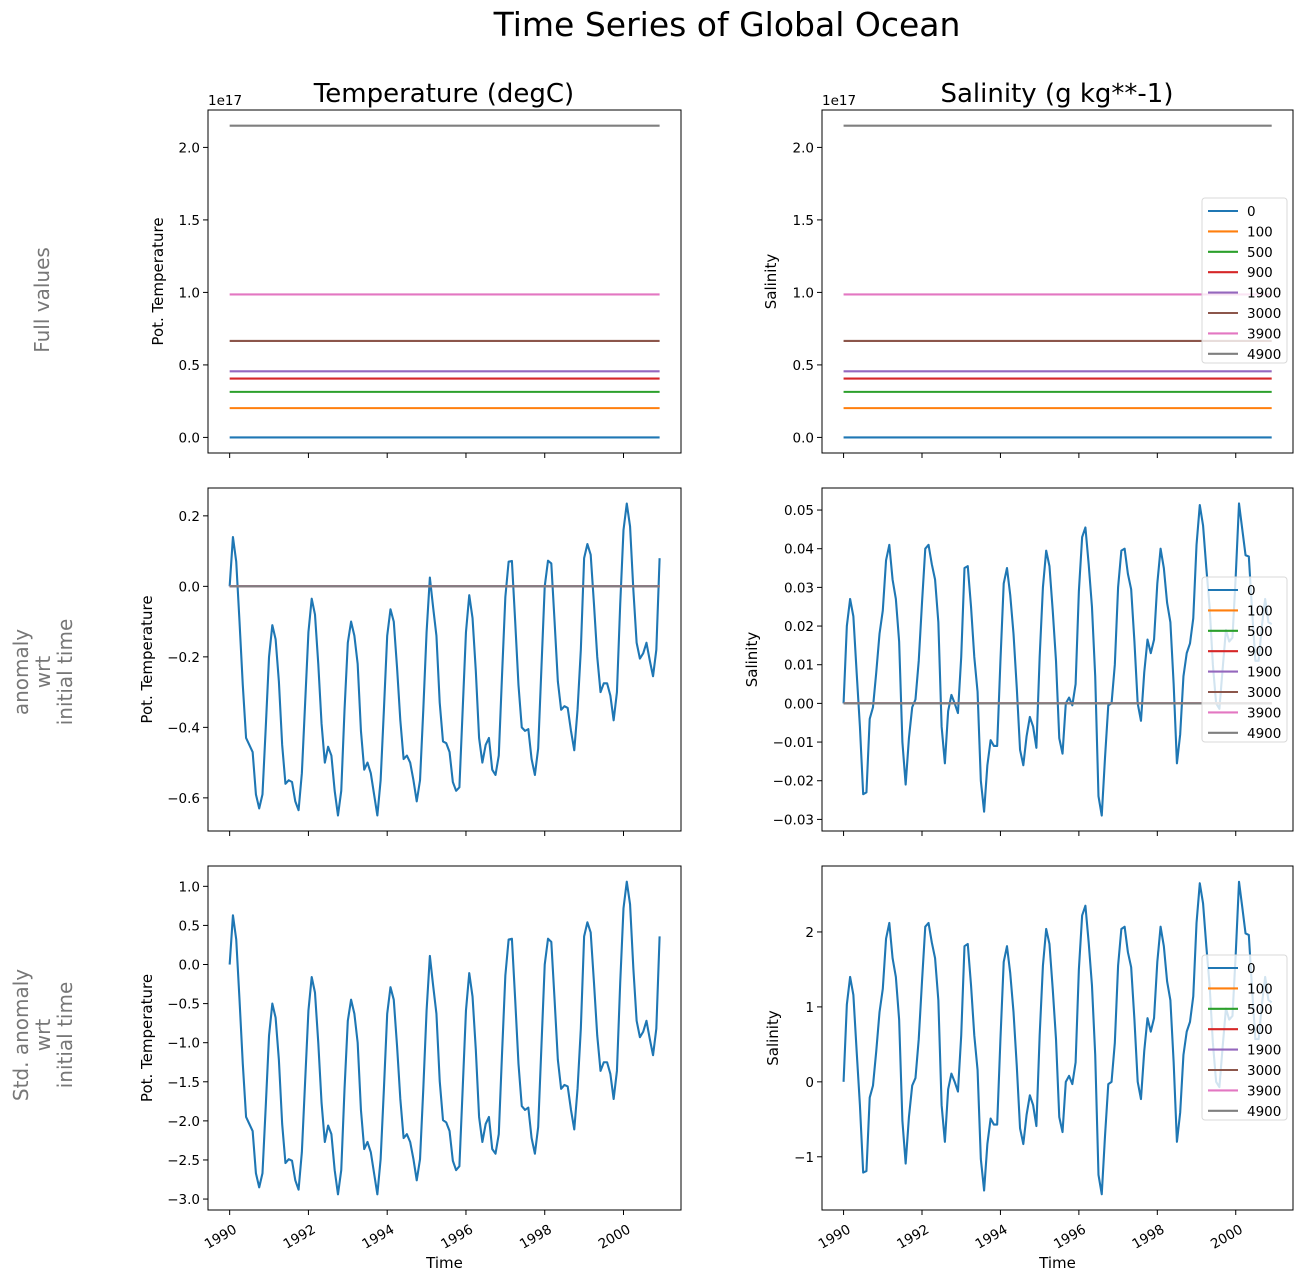 The height and width of the screenshot is (1281, 1304). What do you see at coordinates (793, 782) in the screenshot?
I see `y-tick-label: −0.02` at bounding box center [793, 782].